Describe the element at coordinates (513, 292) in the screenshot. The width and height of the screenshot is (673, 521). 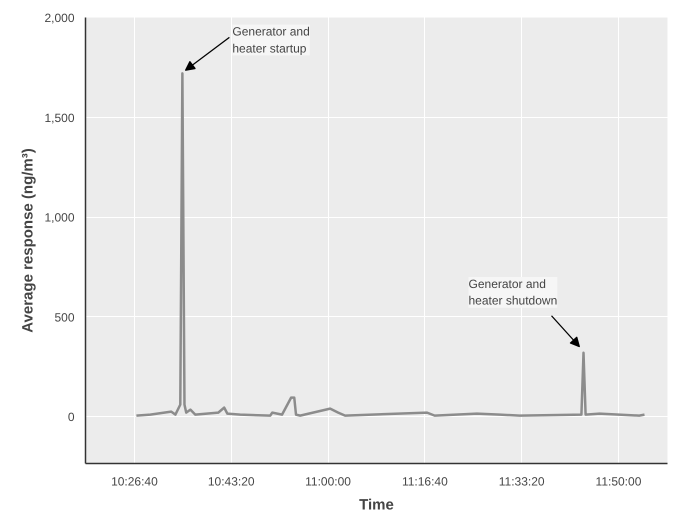
I see `annotation: Generator and heater shutdown` at that location.